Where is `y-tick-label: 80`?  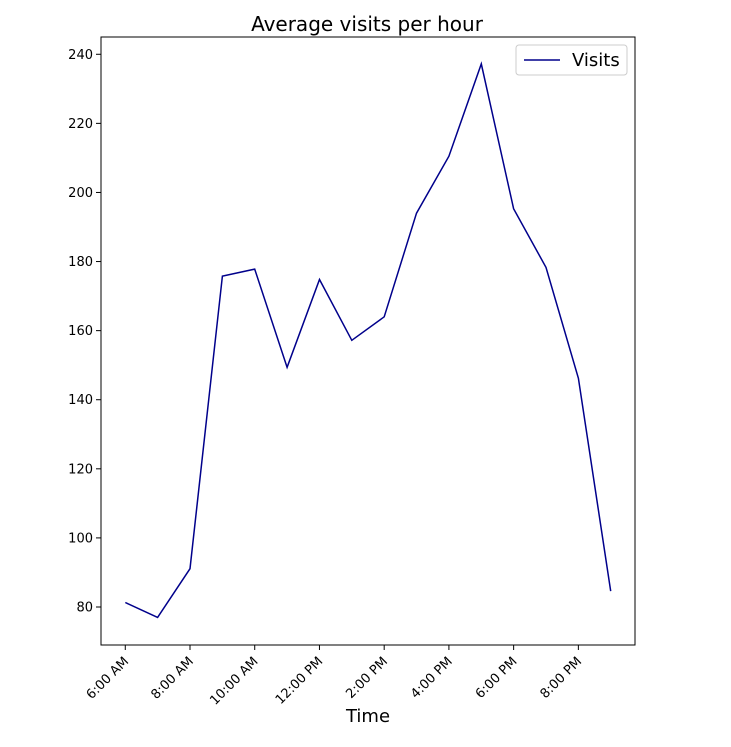 y-tick-label: 80 is located at coordinates (84, 608).